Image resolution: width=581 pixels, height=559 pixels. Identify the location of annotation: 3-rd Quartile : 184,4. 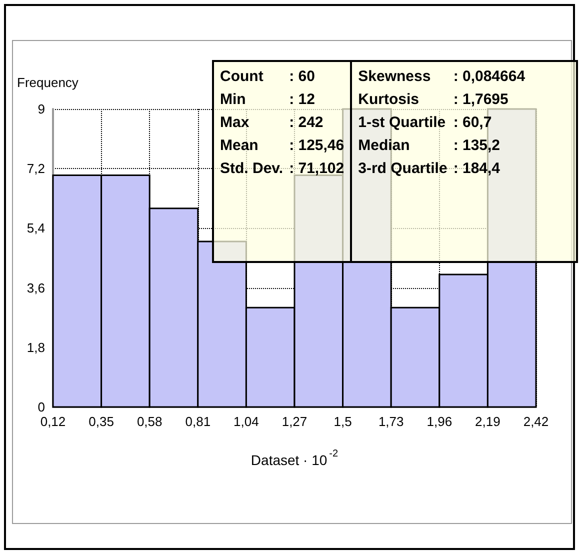
(430, 168).